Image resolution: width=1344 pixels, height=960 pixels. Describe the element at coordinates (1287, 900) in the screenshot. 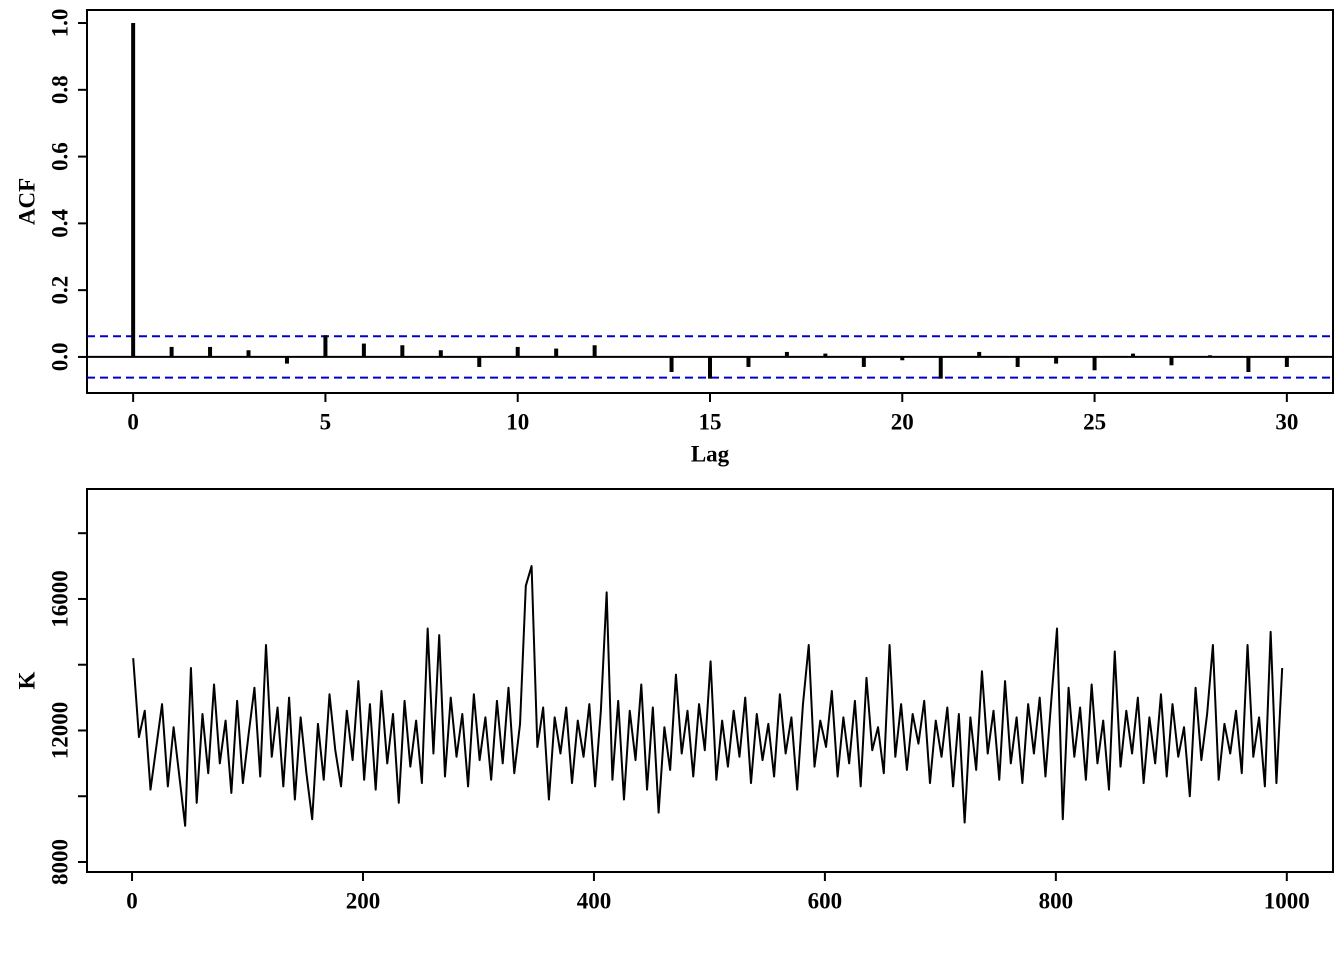

I see `x-tick-label: 1000` at that location.